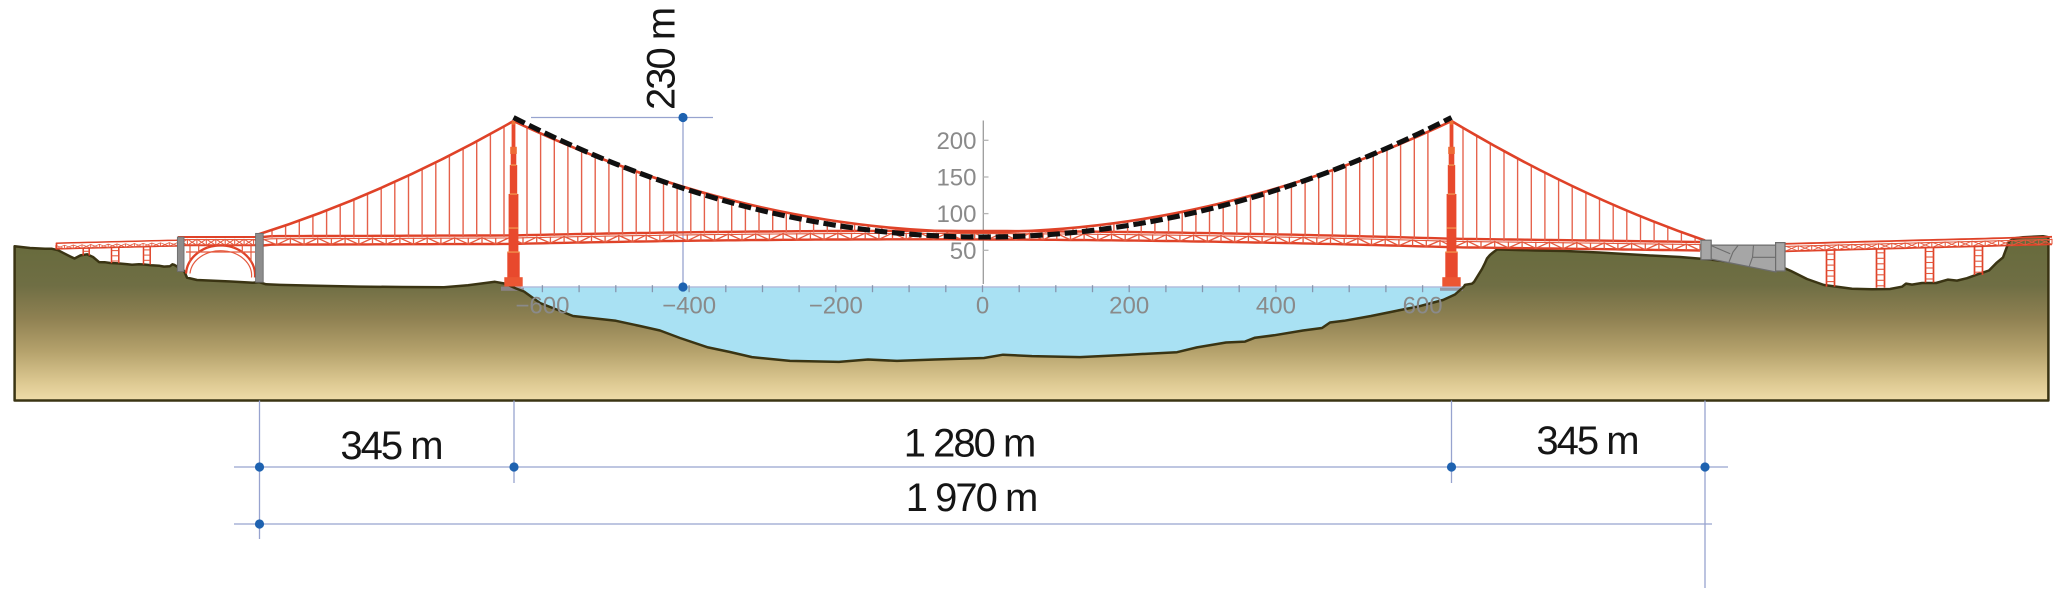 The image size is (2067, 600). Describe the element at coordinates (1276, 306) in the screenshot. I see `svg-text: 400` at that location.